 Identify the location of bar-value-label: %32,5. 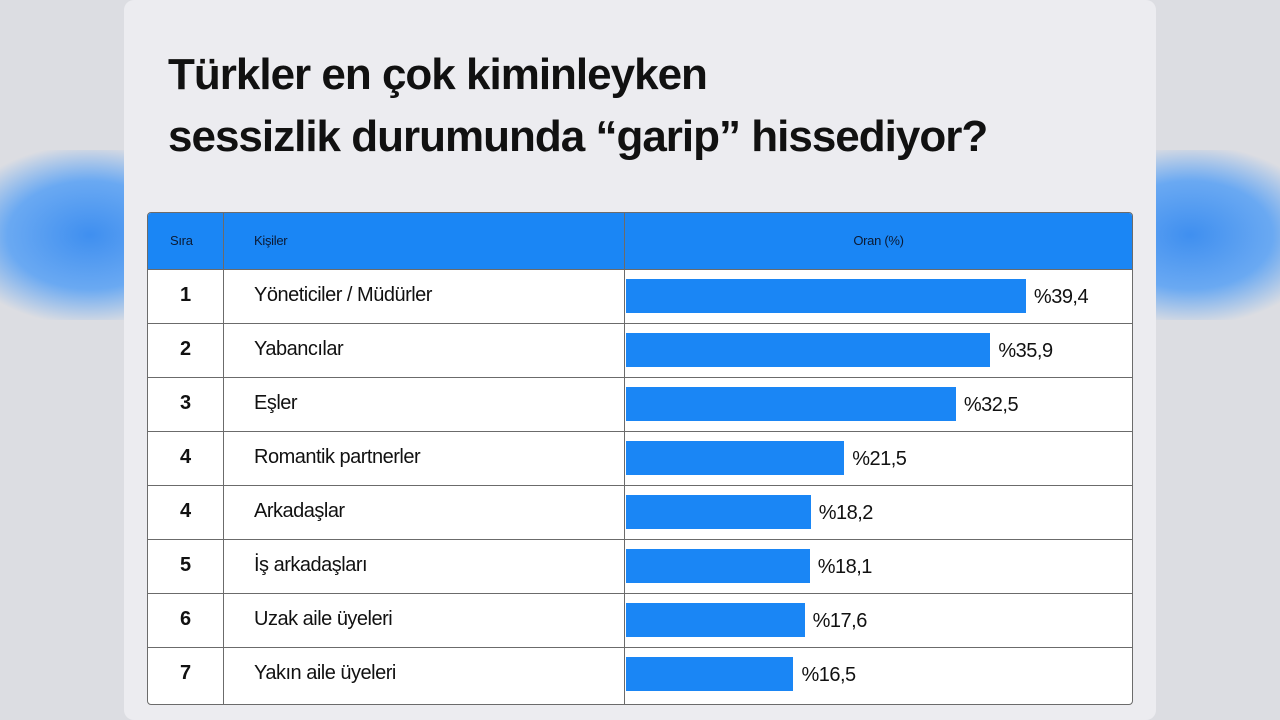
(991, 405).